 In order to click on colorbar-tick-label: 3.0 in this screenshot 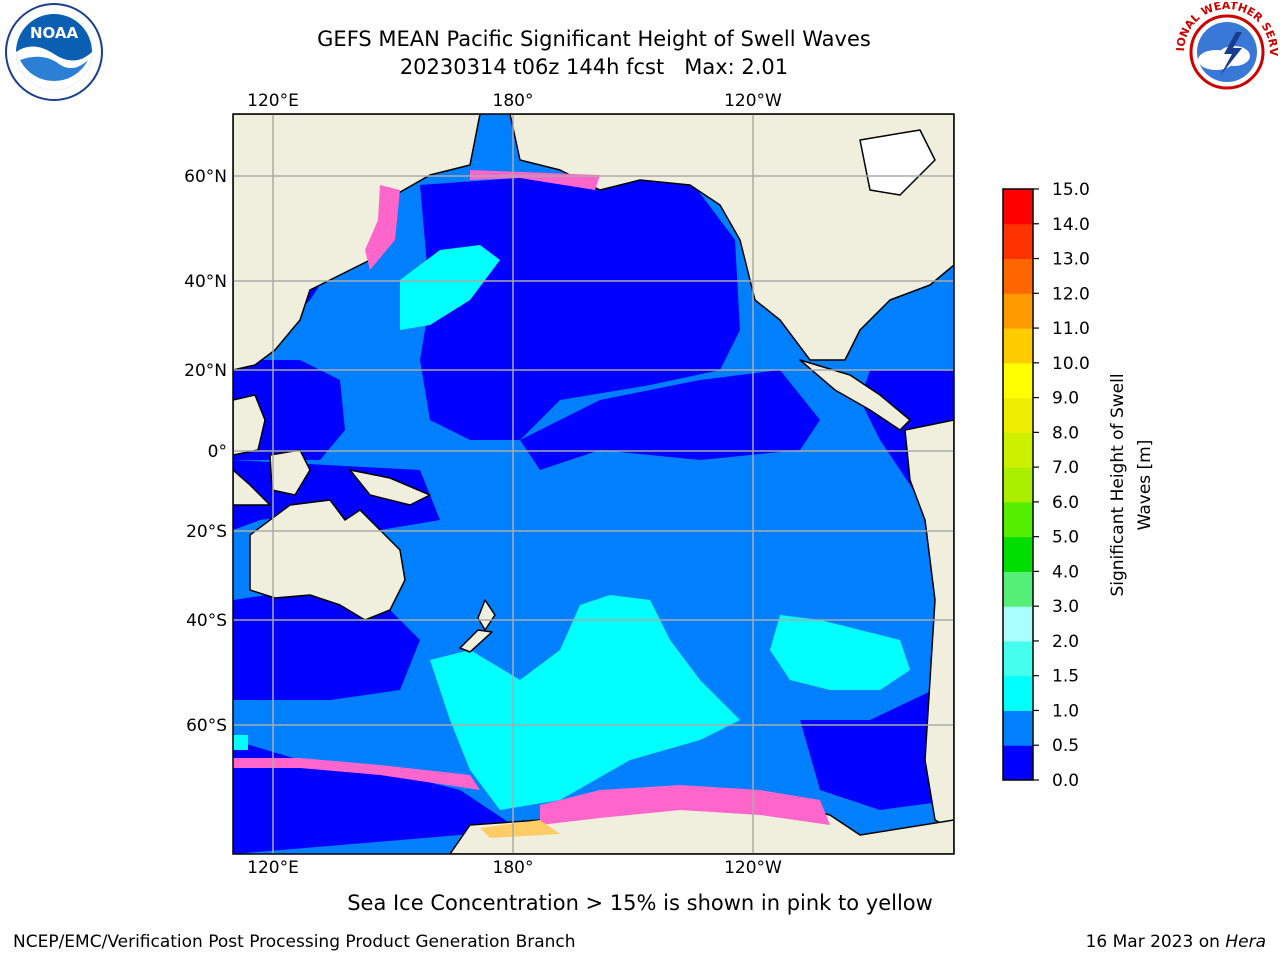, I will do `click(1065, 607)`.